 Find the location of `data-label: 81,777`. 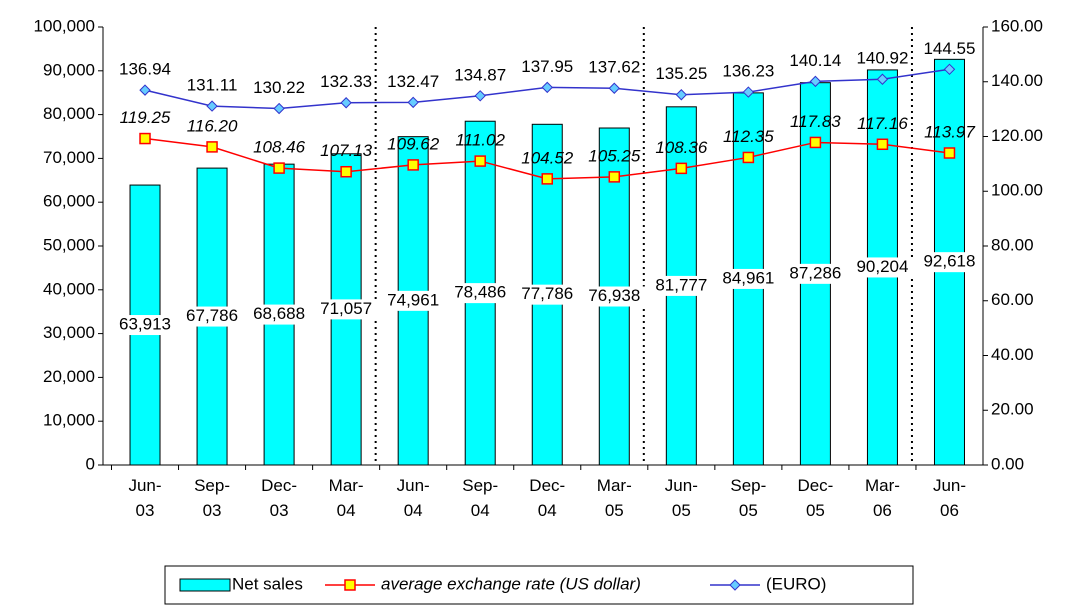

data-label: 81,777 is located at coordinates (681, 284).